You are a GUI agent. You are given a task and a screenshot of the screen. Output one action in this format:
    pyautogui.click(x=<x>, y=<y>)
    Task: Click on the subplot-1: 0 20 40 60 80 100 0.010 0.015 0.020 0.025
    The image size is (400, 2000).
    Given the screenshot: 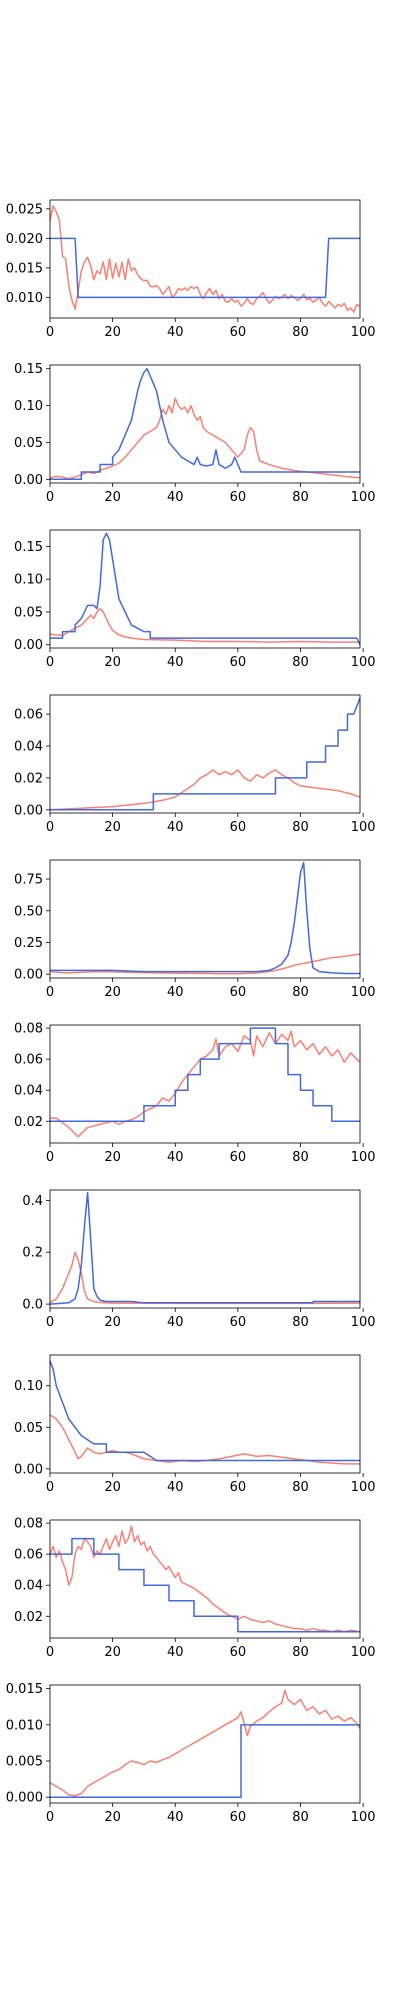 What is the action you would take?
    pyautogui.click(x=191, y=269)
    